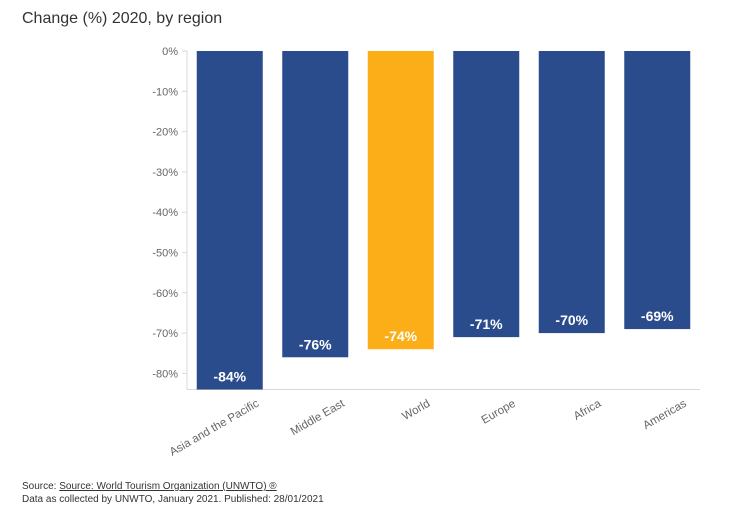 This screenshot has height=519, width=744. Describe the element at coordinates (486, 194) in the screenshot. I see `bar-europe` at that location.